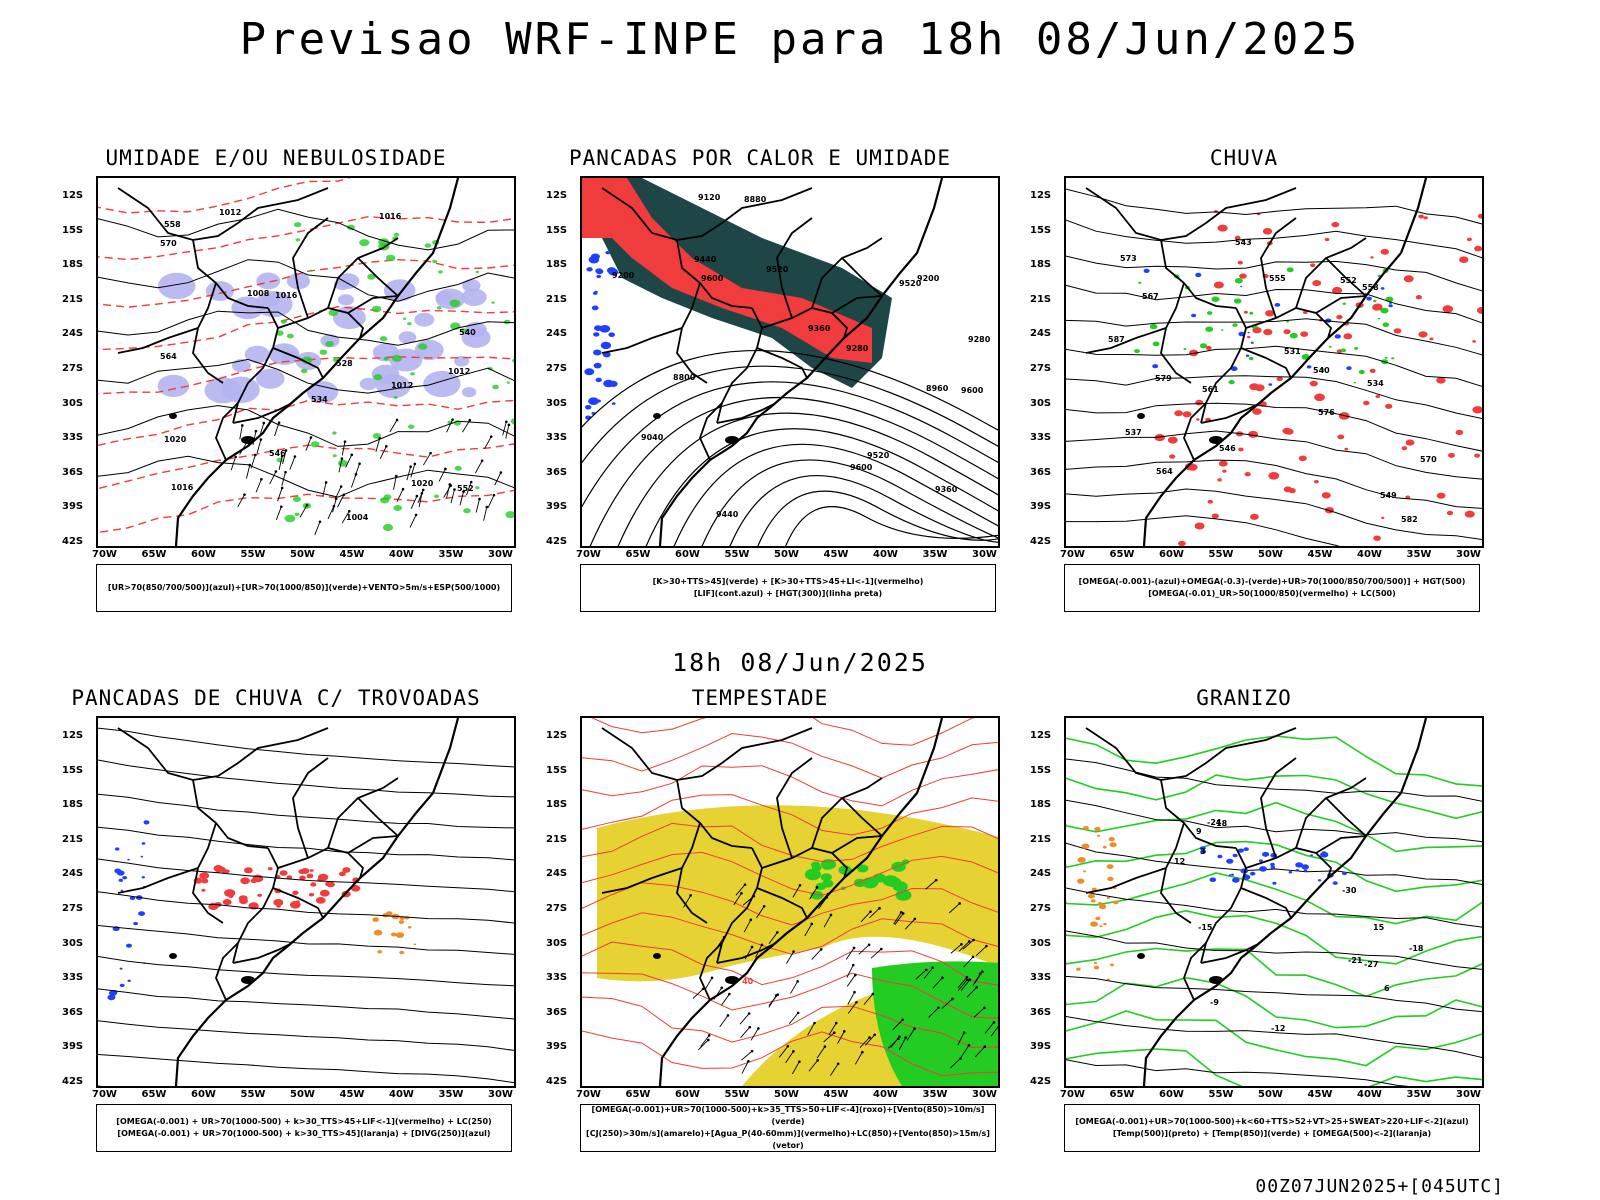 The height and width of the screenshot is (1200, 1600). I want to click on omega-weak-area, so click(1349, 368).